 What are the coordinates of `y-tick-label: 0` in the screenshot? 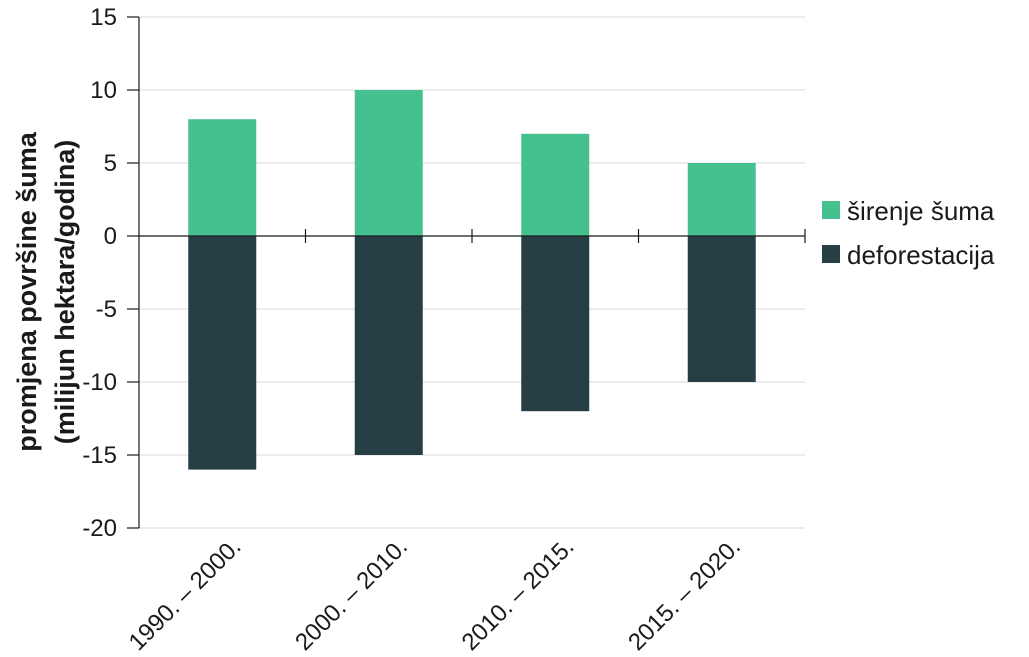 It's located at (110, 236).